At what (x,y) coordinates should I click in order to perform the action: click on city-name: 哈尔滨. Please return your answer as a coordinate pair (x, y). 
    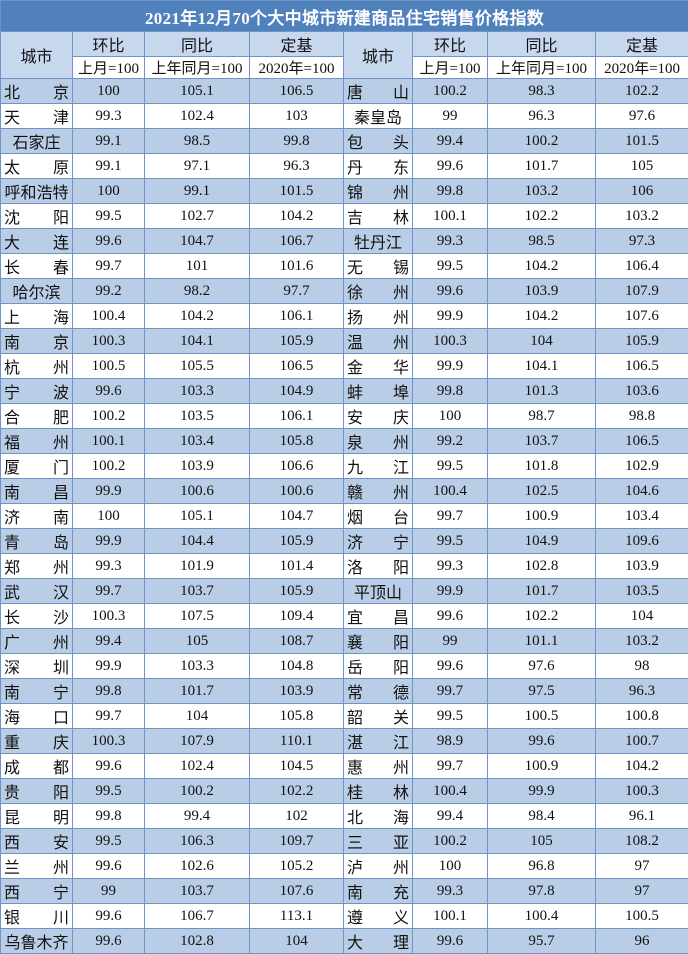
    Looking at the image, I should click on (37, 291).